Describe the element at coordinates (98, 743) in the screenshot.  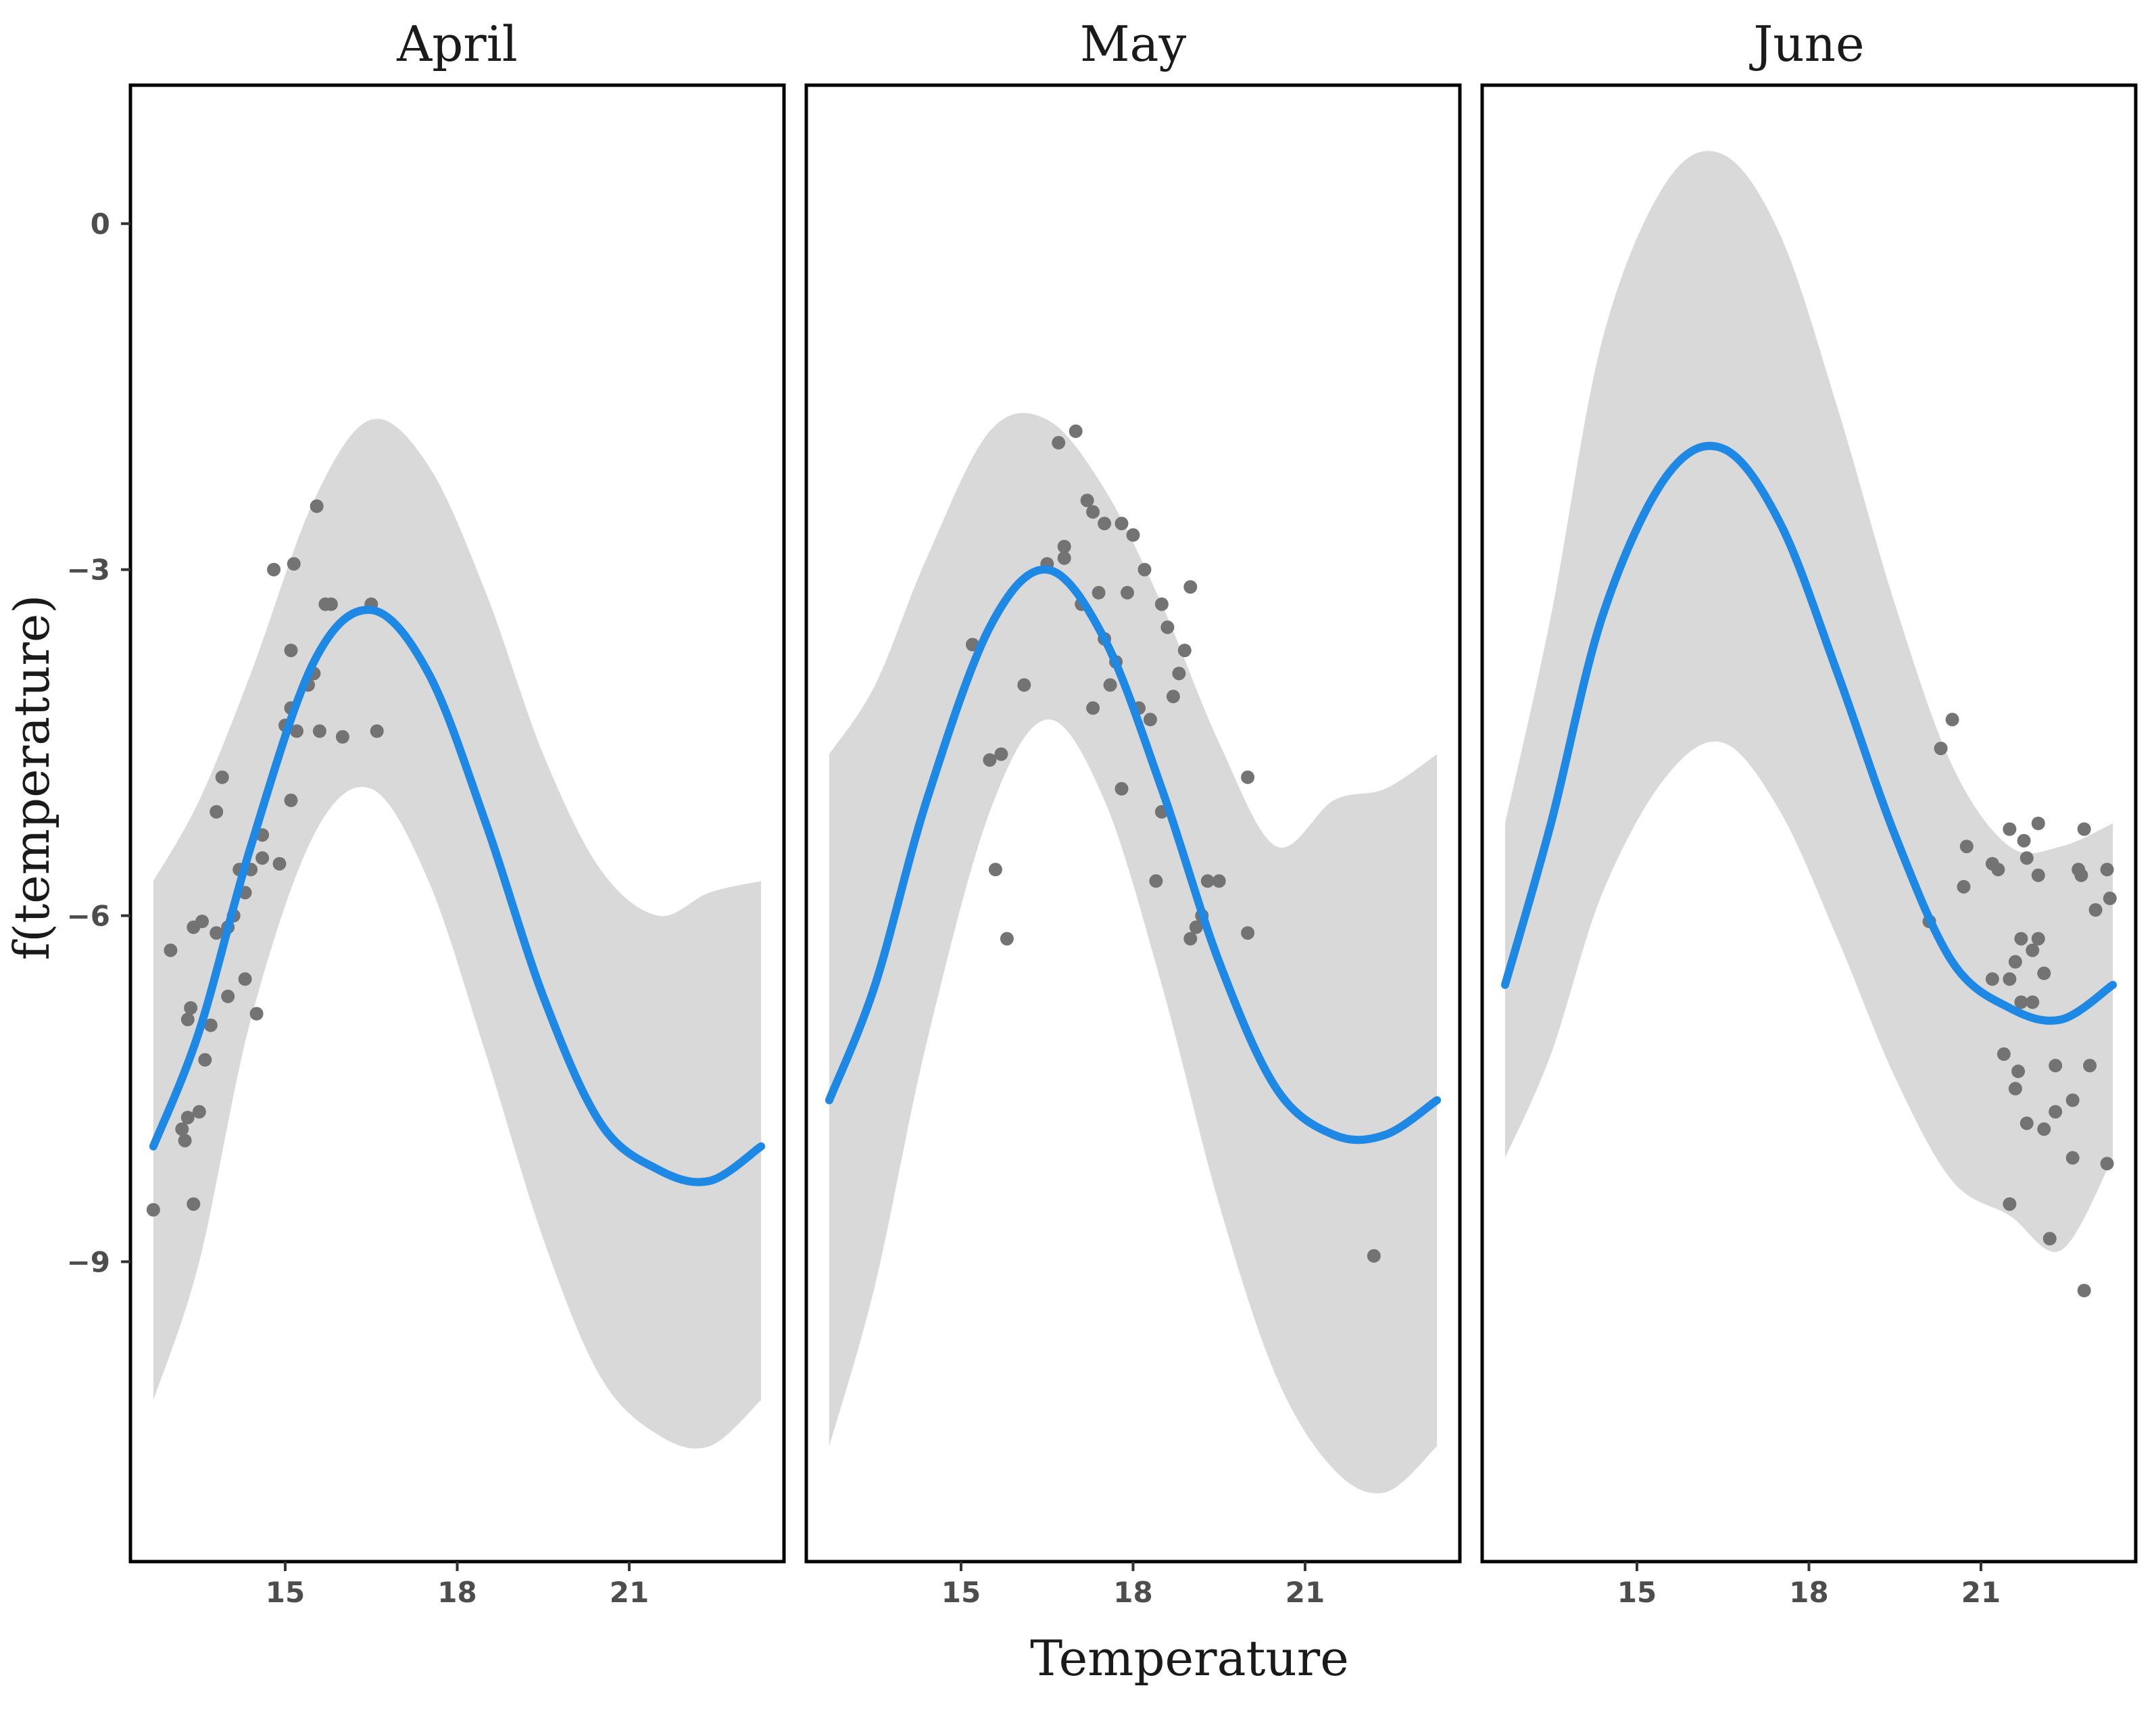
I see `y-axis: 0 −3 −6 −9` at that location.